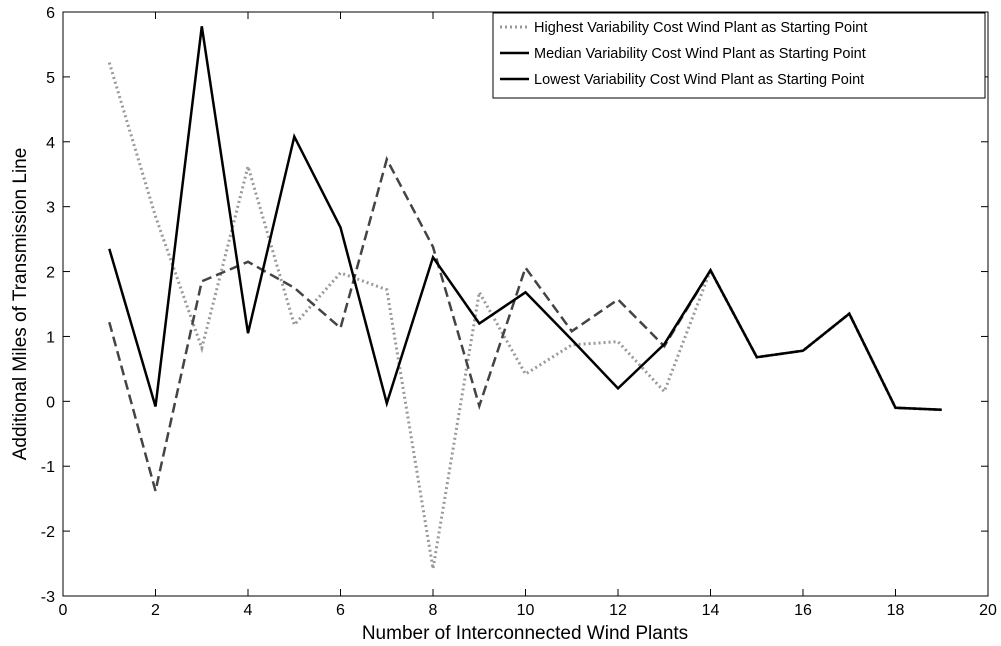 This screenshot has width=1001, height=646. What do you see at coordinates (63, 610) in the screenshot?
I see `x-tick-label: 0` at bounding box center [63, 610].